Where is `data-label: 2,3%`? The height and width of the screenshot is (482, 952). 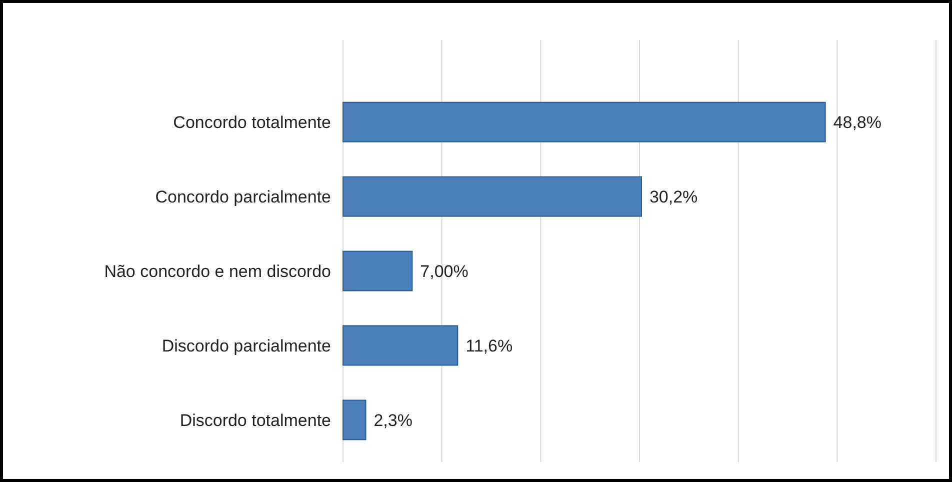 data-label: 2,3% is located at coordinates (393, 420).